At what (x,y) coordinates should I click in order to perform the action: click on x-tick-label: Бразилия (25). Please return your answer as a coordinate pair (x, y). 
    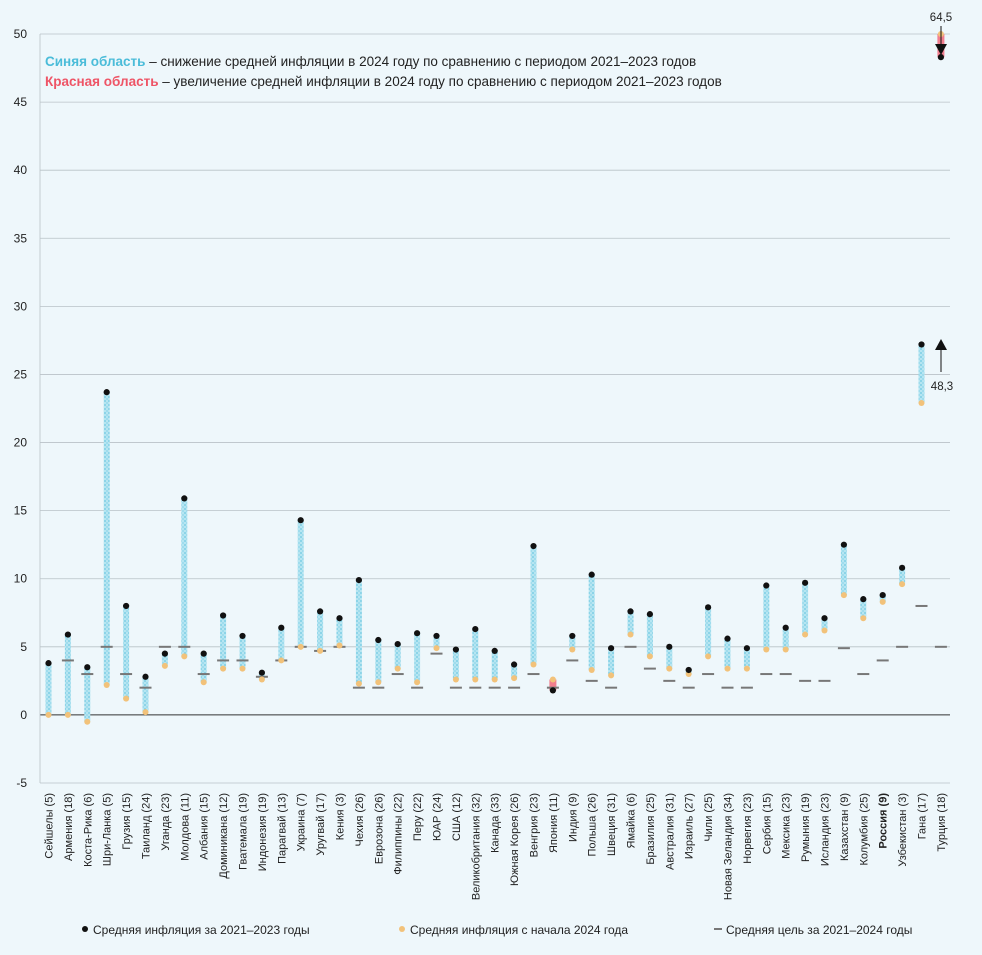
    Looking at the image, I should click on (651, 829).